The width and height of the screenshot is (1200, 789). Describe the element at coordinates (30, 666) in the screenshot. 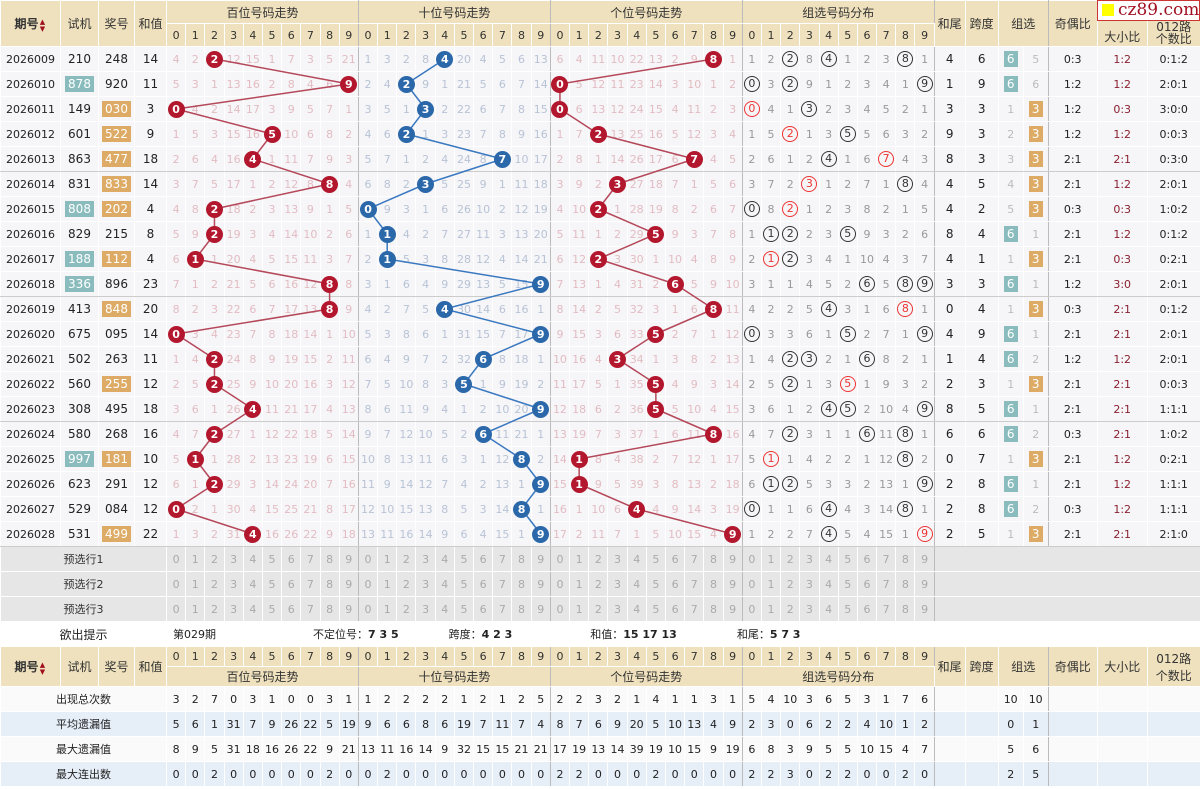

I see `sort-by-issue: 期号▲▼` at that location.